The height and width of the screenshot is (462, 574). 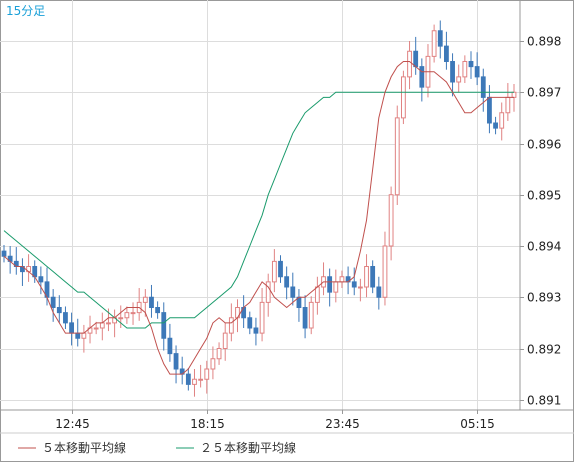 What do you see at coordinates (544, 350) in the screenshot?
I see `y-tick-label: 0.892` at bounding box center [544, 350].